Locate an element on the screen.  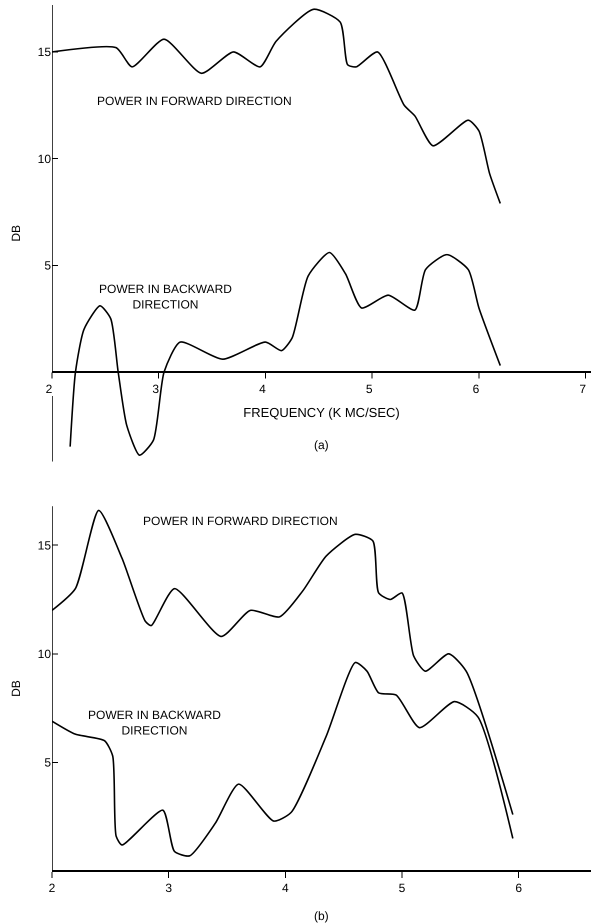
x-tick-label: 7 is located at coordinates (582, 389).